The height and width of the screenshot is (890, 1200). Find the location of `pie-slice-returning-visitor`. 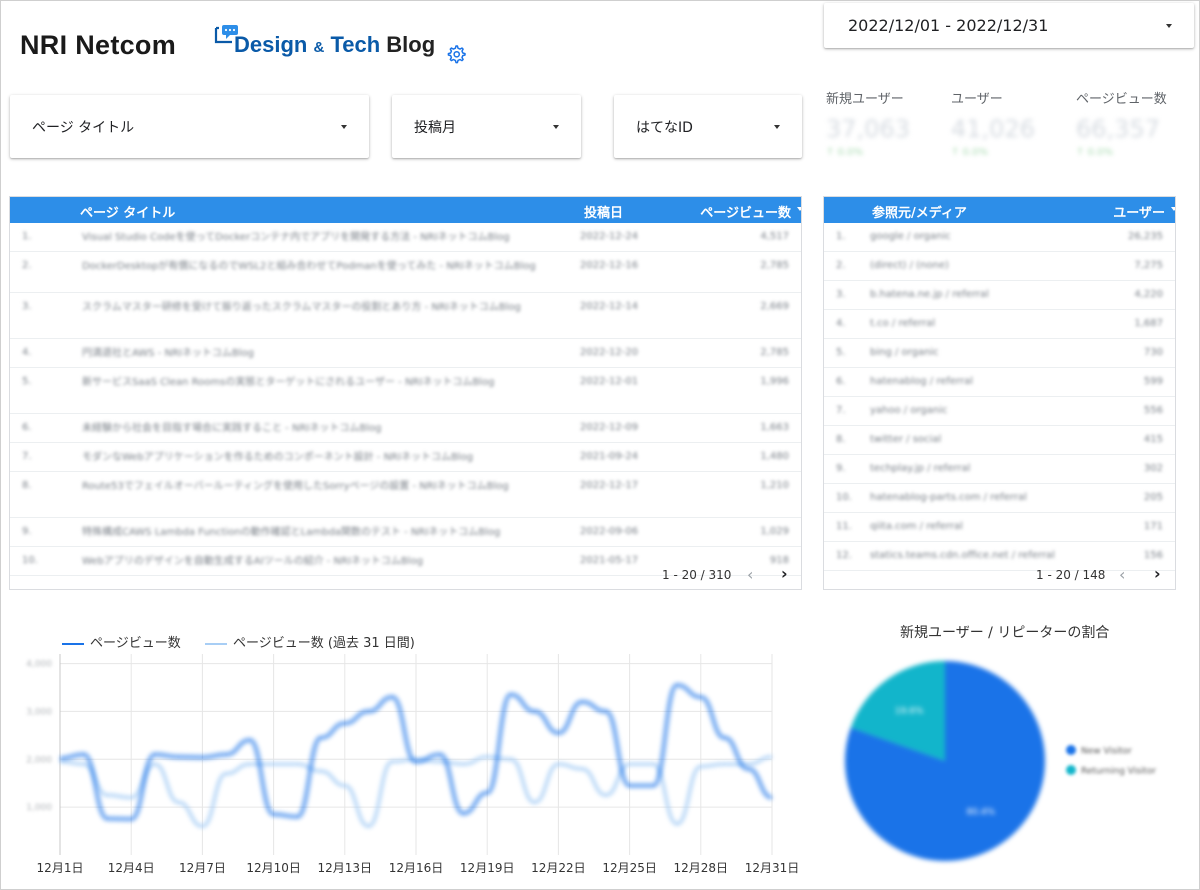

pie-slice-returning-visitor is located at coordinates (897, 711).